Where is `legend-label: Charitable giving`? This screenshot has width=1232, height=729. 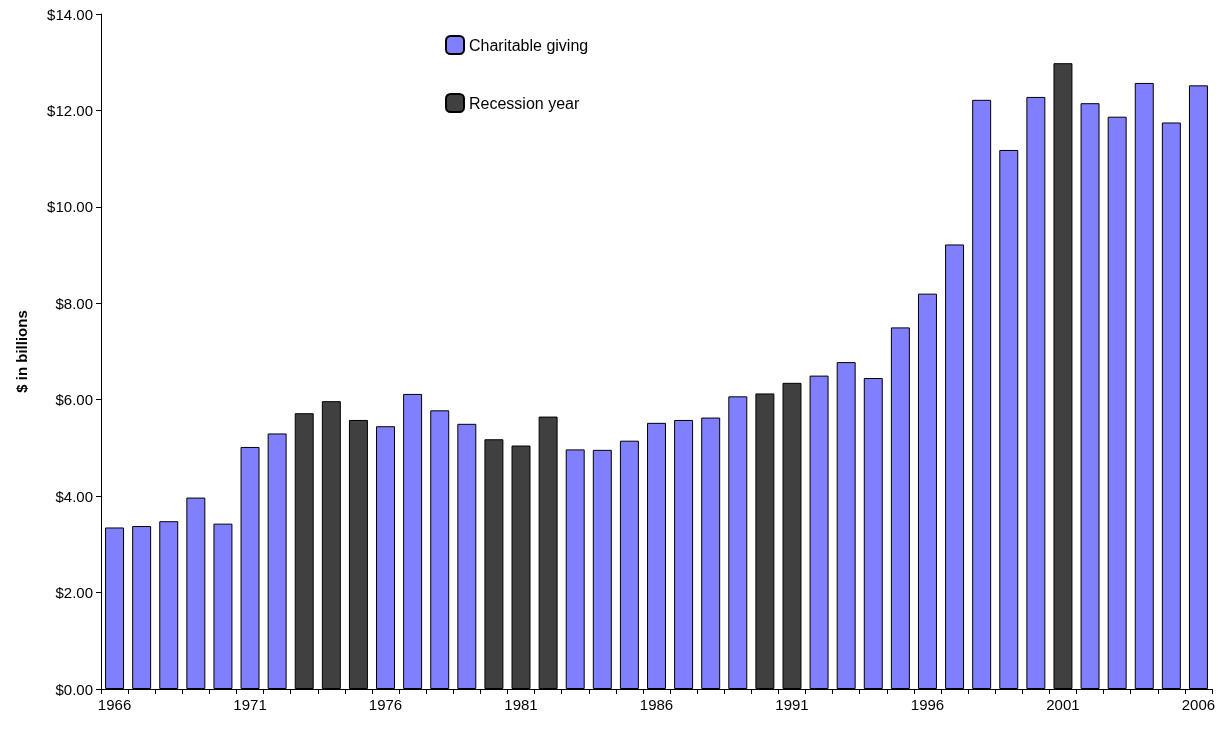 legend-label: Charitable giving is located at coordinates (529, 45).